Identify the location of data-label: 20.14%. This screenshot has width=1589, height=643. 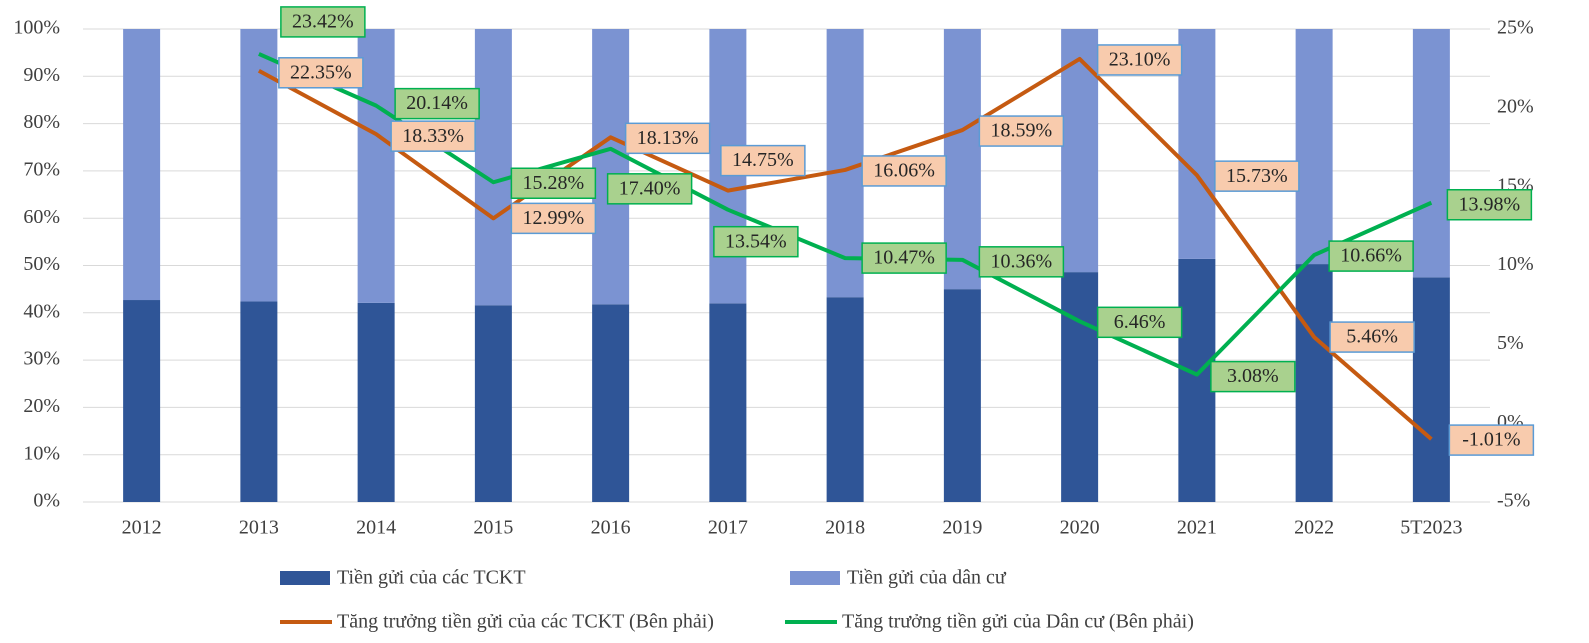
(437, 103).